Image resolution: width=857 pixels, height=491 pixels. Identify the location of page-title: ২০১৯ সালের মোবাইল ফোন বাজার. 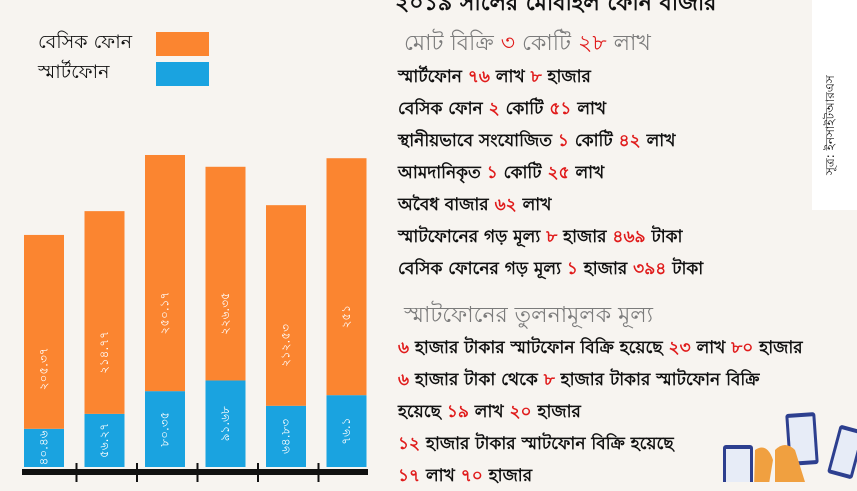
(556, 8).